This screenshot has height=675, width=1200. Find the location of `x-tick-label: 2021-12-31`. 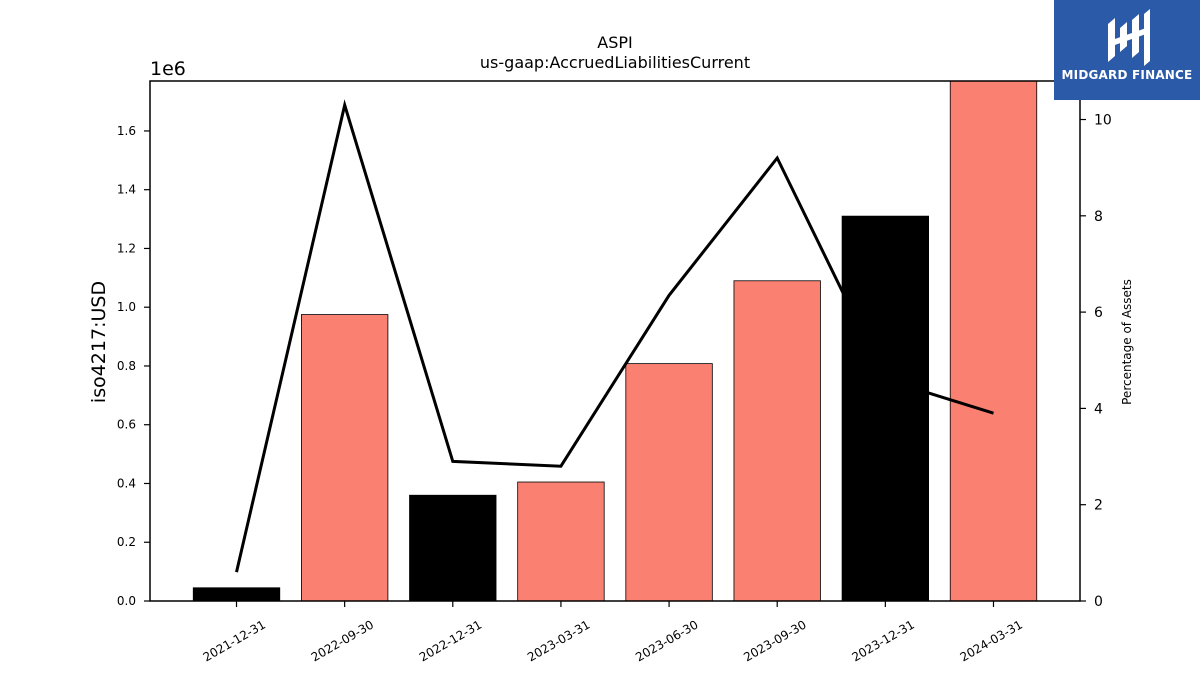

x-tick-label: 2021-12-31 is located at coordinates (234, 640).